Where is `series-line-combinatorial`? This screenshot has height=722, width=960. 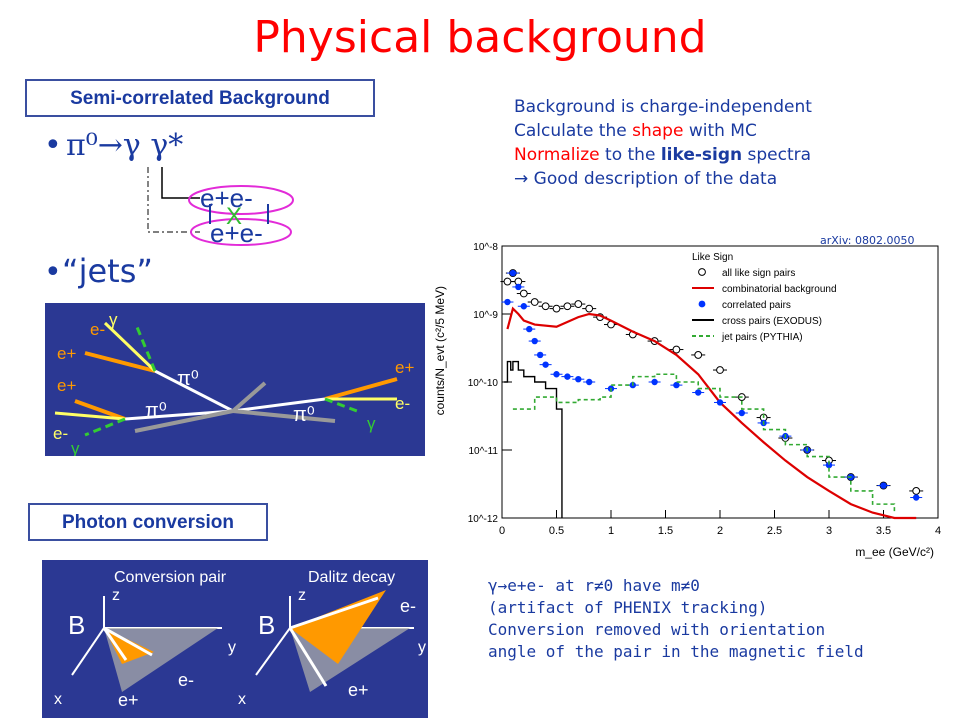 series-line-combinatorial is located at coordinates (711, 413).